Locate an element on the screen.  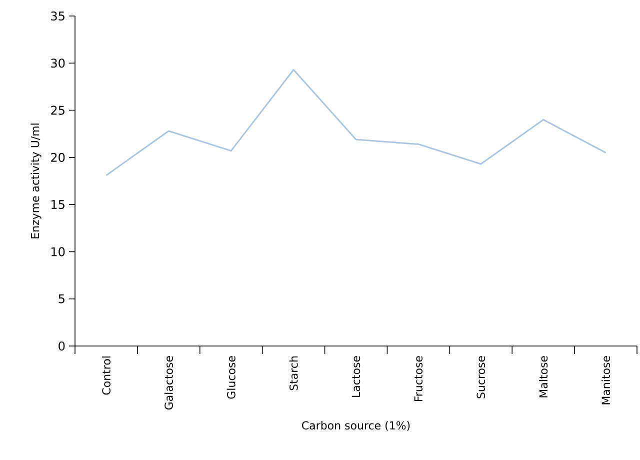
x-tick-label: Glucose is located at coordinates (231, 377).